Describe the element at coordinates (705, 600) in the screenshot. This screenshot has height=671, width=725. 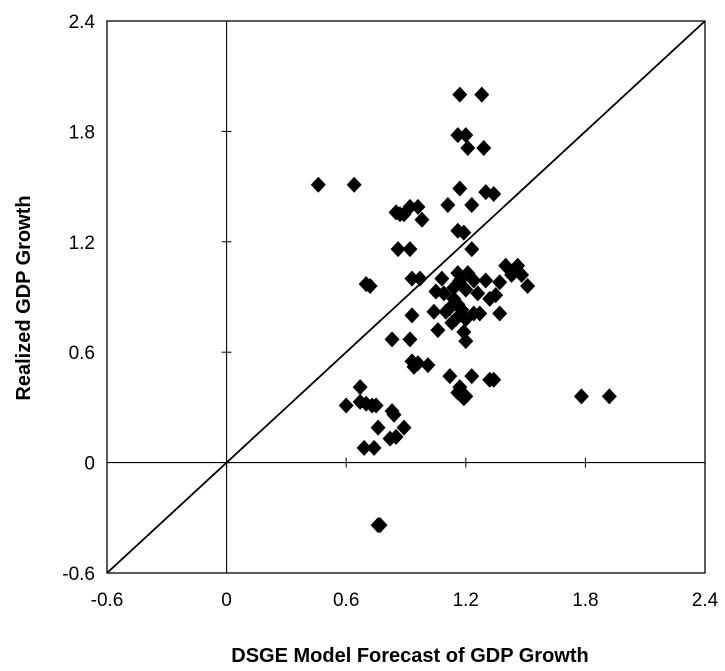
I see `x-tick-label: 2.4` at that location.